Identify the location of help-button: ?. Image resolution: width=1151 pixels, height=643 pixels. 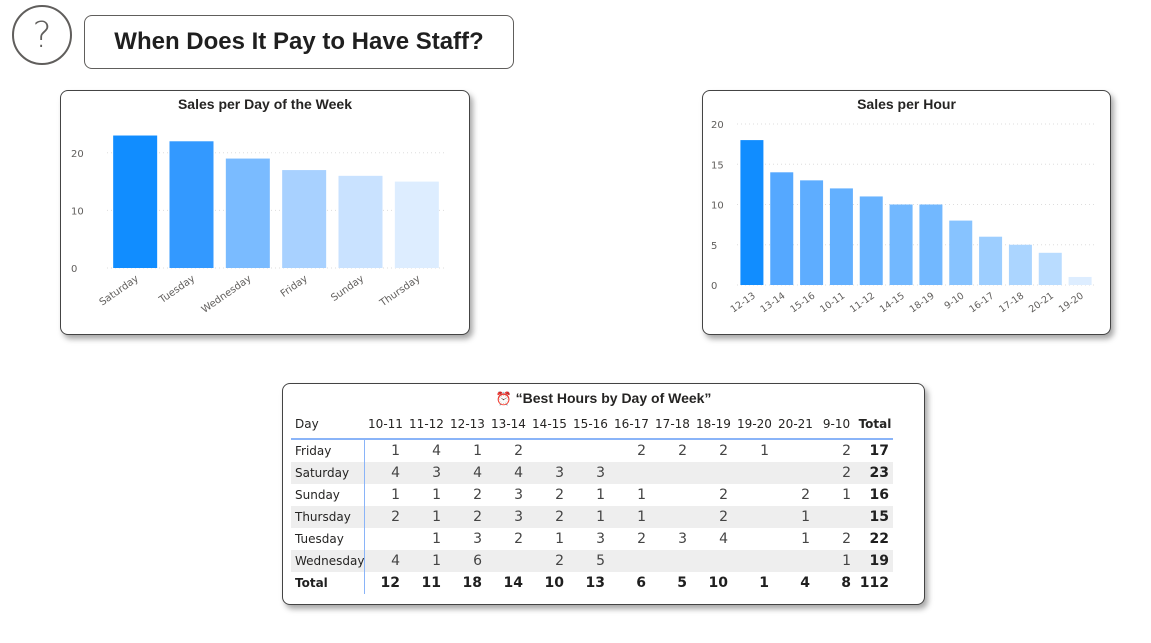
(42, 35).